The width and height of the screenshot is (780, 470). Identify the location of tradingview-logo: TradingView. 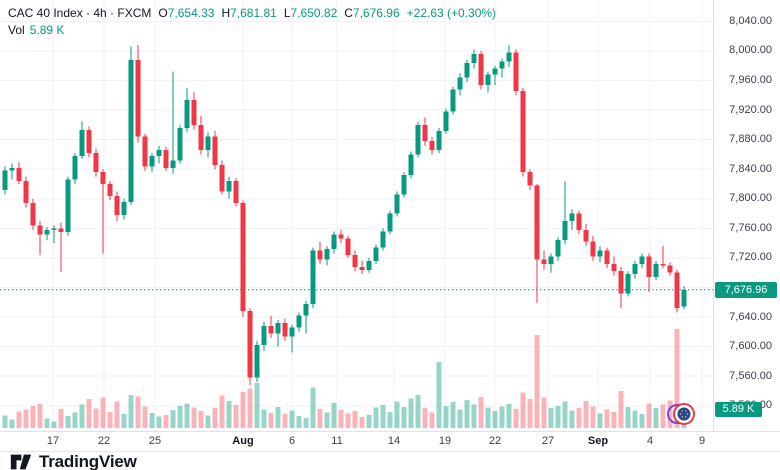
(73, 461).